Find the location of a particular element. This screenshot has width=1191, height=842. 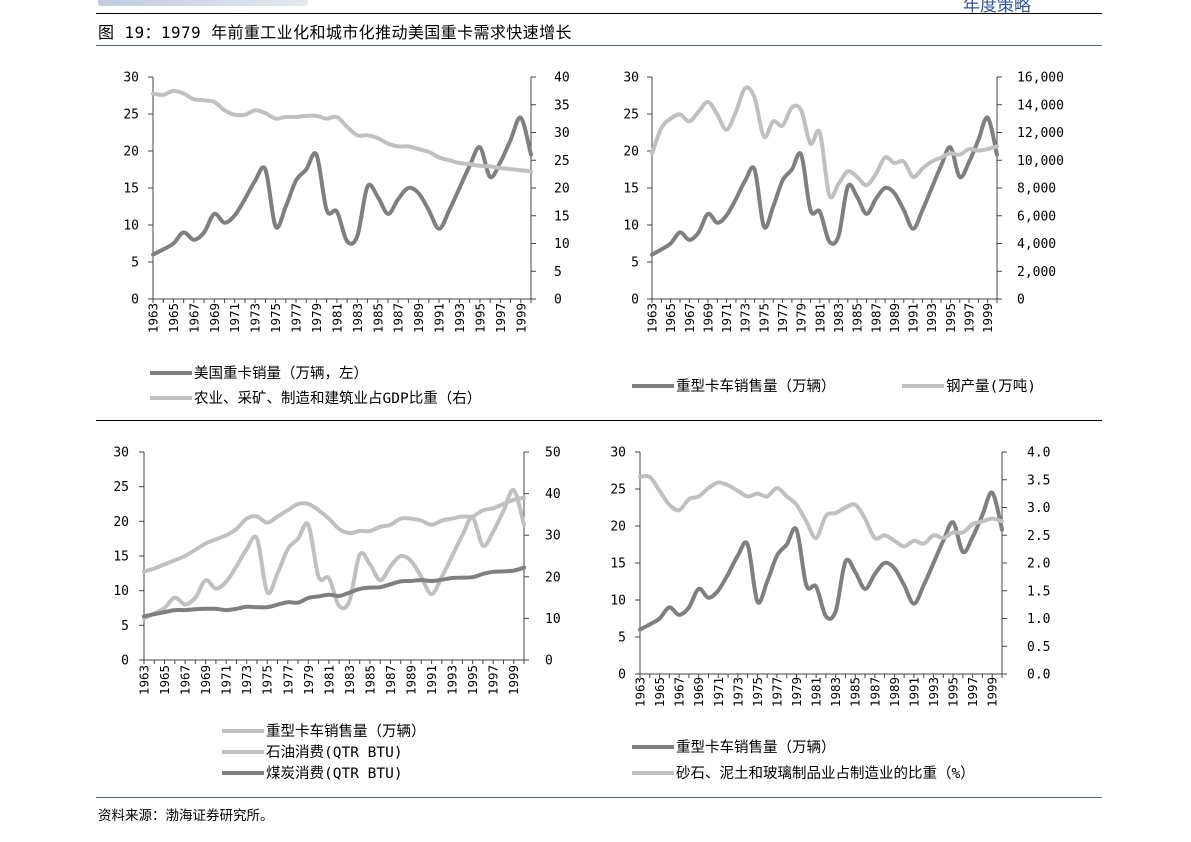

section-divider is located at coordinates (599, 420).